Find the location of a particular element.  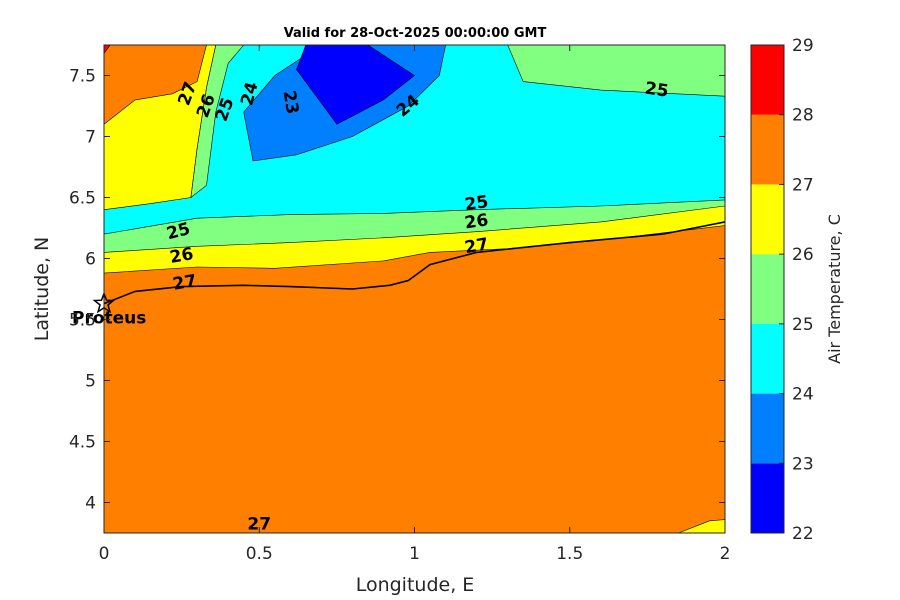

x-tick-label-3: 1.5 is located at coordinates (569, 554).